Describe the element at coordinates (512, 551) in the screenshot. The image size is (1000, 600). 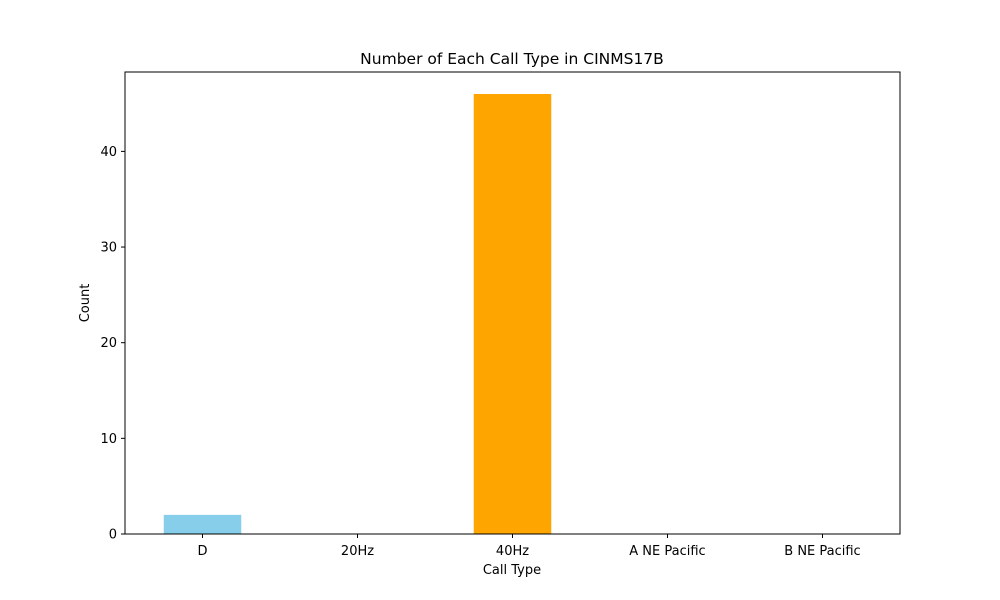
I see `x-tick-label: 40Hz` at that location.